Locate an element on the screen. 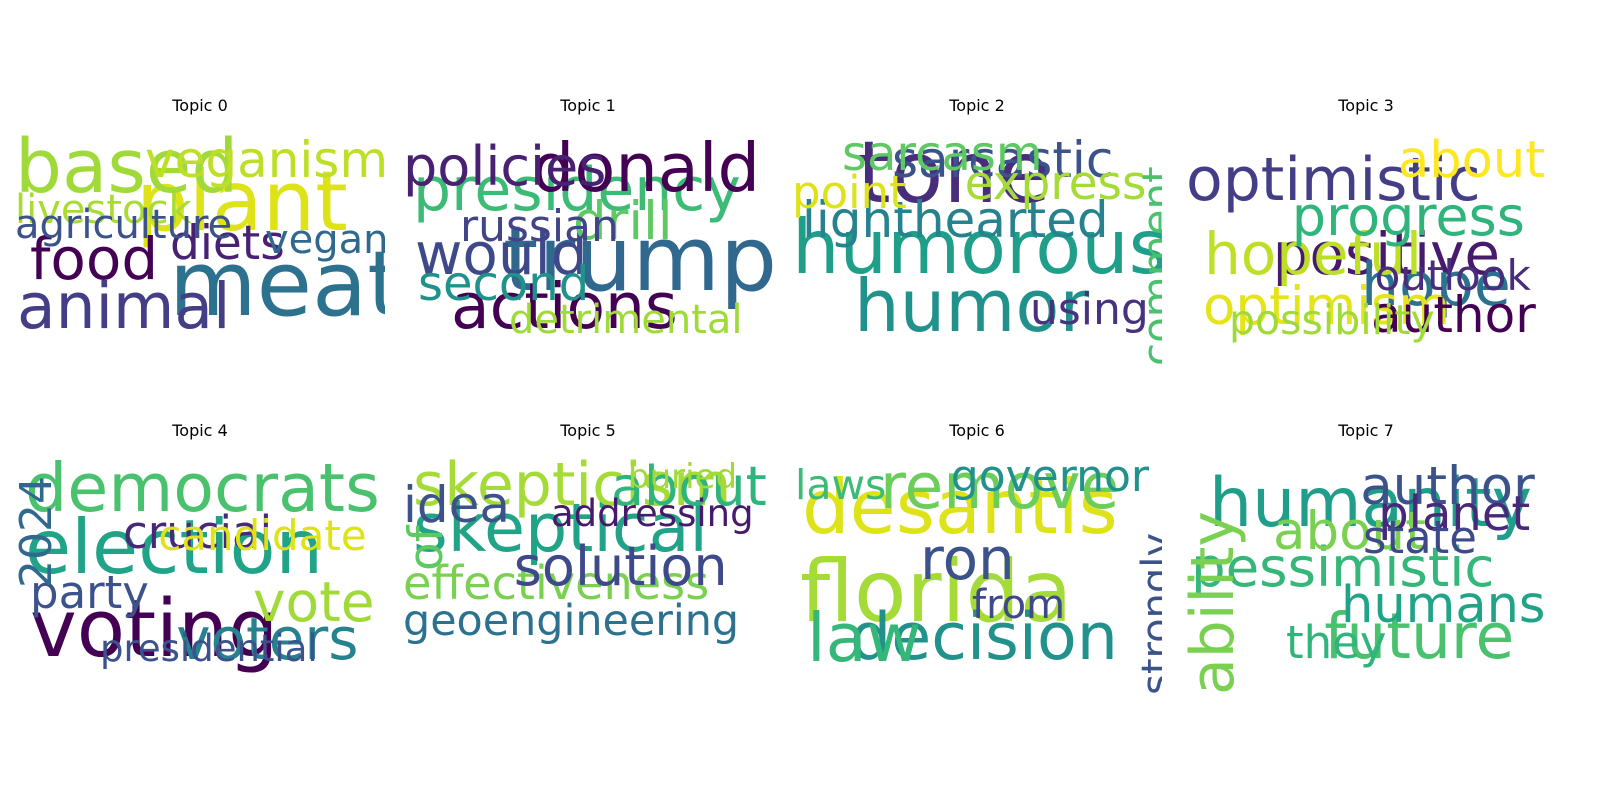 This screenshot has width=1600, height=800. cloud-word: detrimental is located at coordinates (626, 320).